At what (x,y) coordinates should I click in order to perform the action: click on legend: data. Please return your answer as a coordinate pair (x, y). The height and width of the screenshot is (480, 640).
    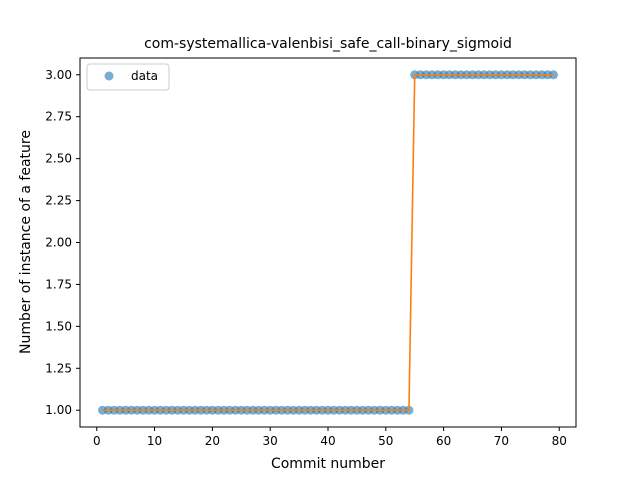
    Looking at the image, I should click on (128, 77).